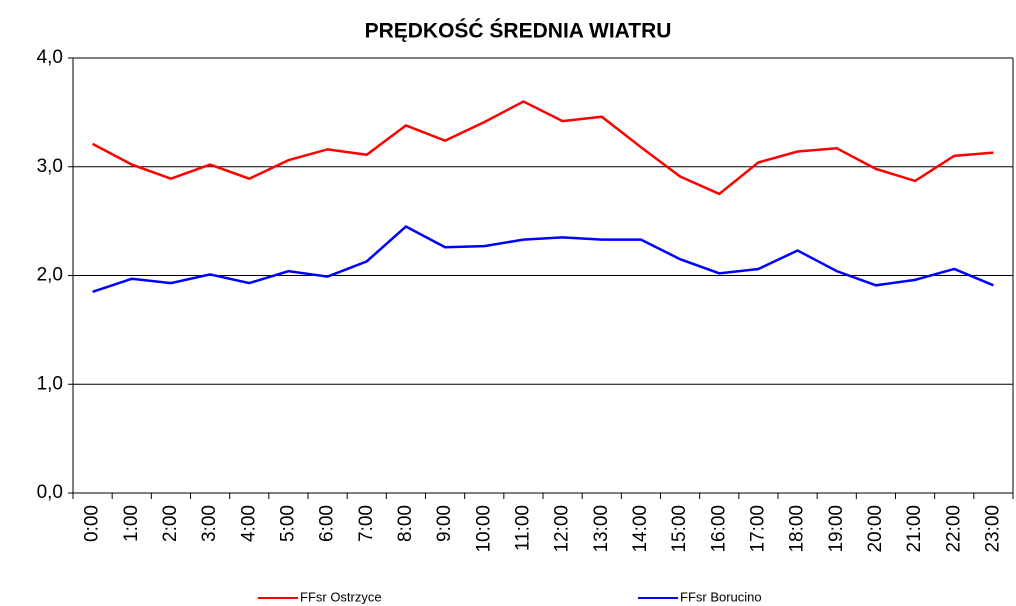 This screenshot has width=1016, height=606. Describe the element at coordinates (92, 523) in the screenshot. I see `x-tick-label: 0:00` at that location.